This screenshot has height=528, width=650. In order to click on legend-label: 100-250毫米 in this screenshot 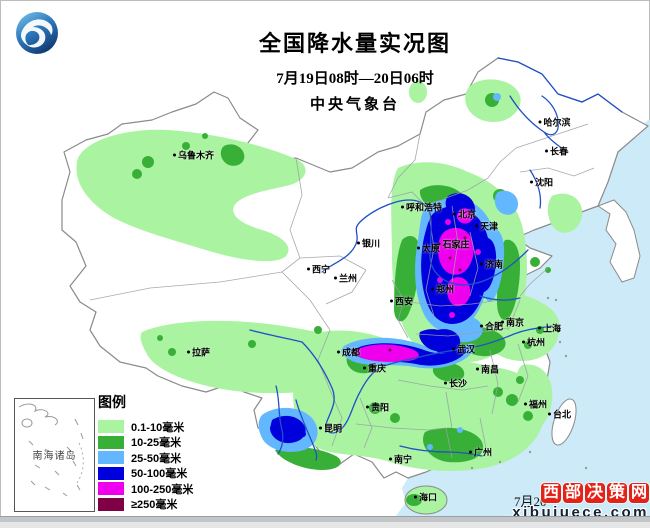, I will do `click(162, 489)`.